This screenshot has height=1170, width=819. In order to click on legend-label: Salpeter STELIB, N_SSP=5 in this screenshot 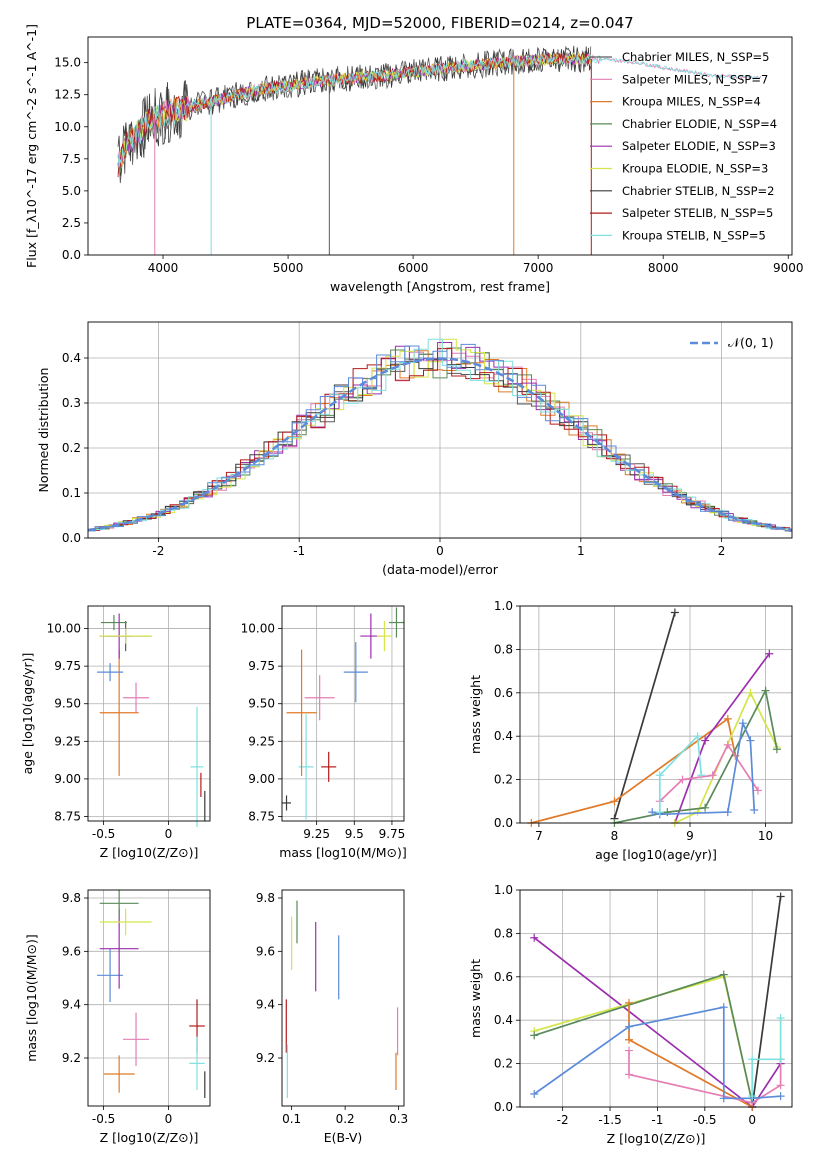, I will do `click(697, 213)`.